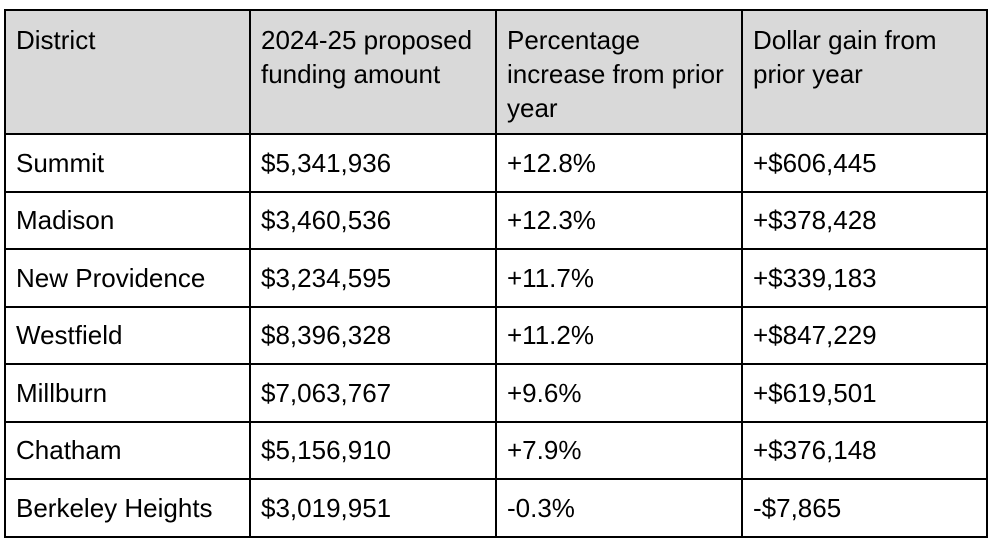 Image resolution: width=988 pixels, height=543 pixels. Describe the element at coordinates (373, 163) in the screenshot. I see `table-cell: $5,341,936` at that location.